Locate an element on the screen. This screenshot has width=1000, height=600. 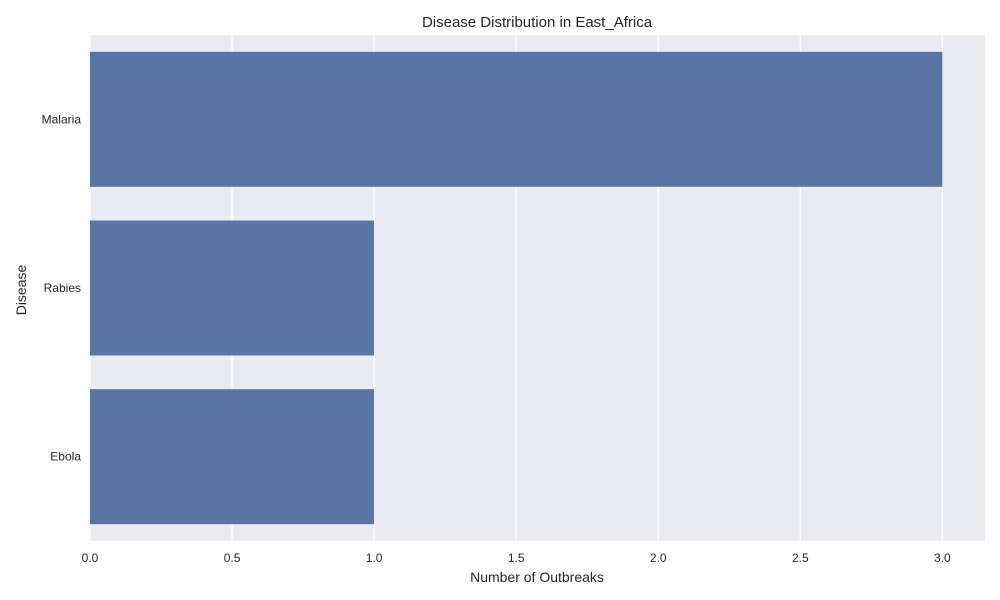
y-tick-label: Ebola is located at coordinates (65, 457).